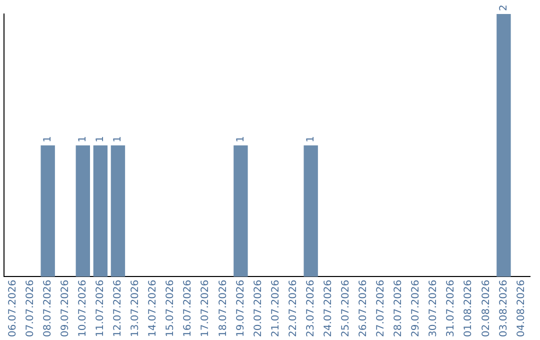 The width and height of the screenshot is (540, 340). What do you see at coordinates (100, 309) in the screenshot?
I see `x-tick-label: 11.07.2026` at bounding box center [100, 309].